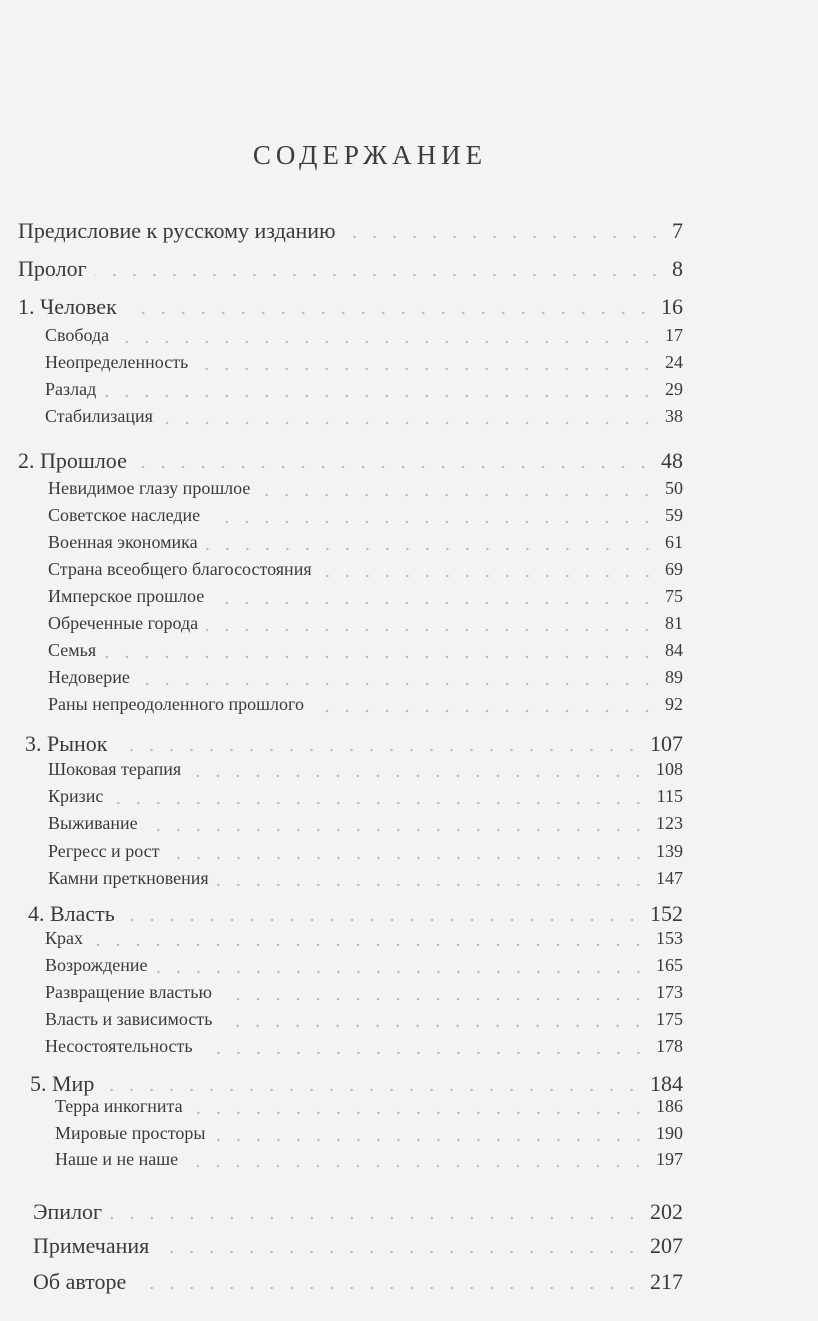 This screenshot has height=1321, width=818. Describe the element at coordinates (365, 596) in the screenshot. I see `toc-entry: Имперское прошлое 75` at that location.